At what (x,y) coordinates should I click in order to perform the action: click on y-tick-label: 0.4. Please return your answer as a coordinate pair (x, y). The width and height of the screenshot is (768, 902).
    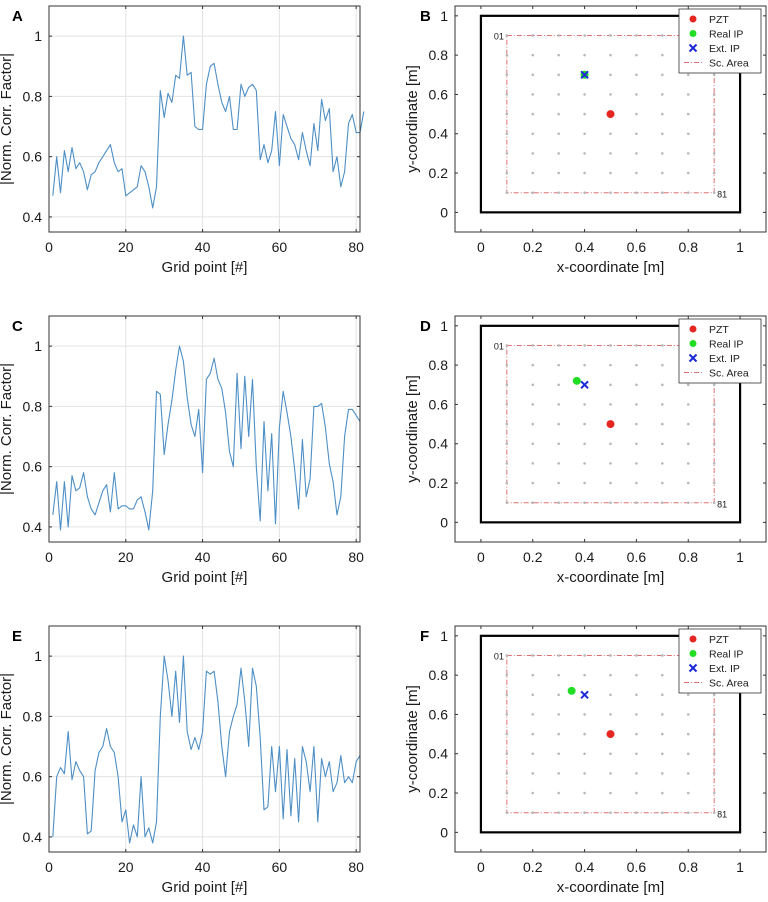
    Looking at the image, I should click on (33, 527).